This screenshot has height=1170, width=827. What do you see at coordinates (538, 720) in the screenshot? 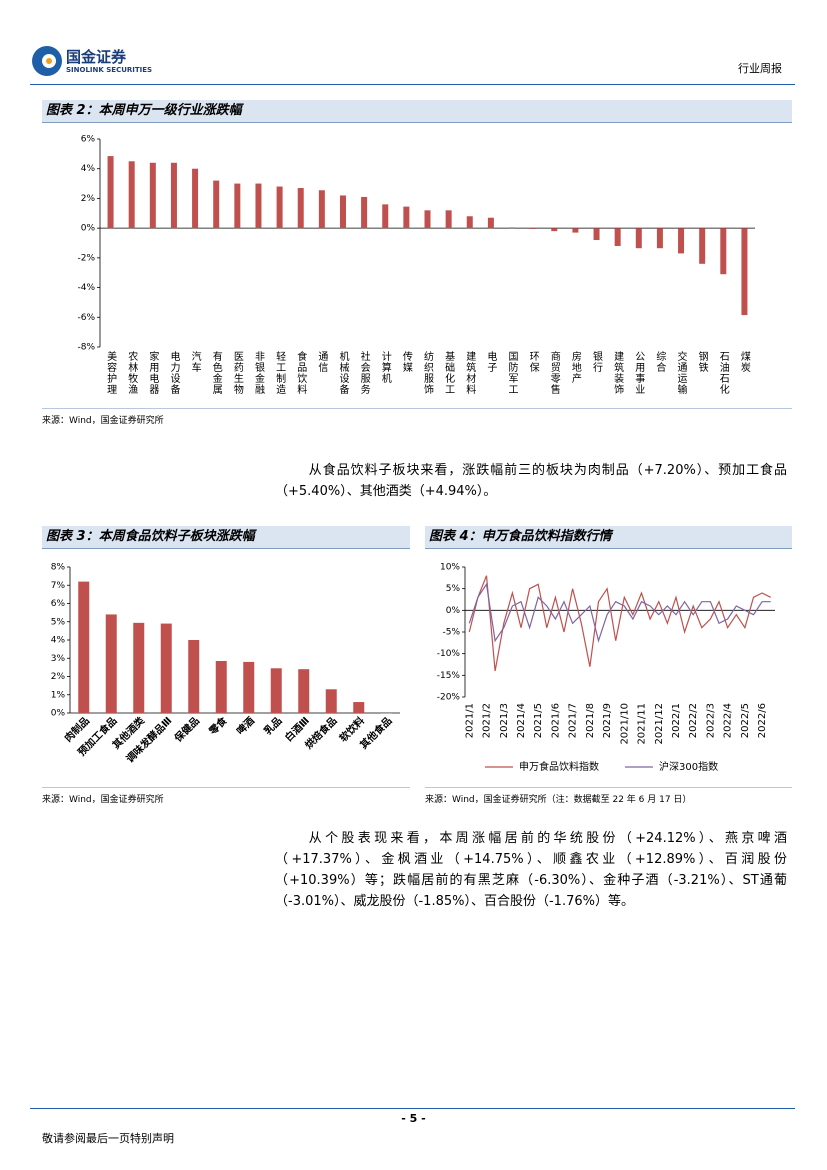
I see `x-tick-label: 2021/5` at bounding box center [538, 720].